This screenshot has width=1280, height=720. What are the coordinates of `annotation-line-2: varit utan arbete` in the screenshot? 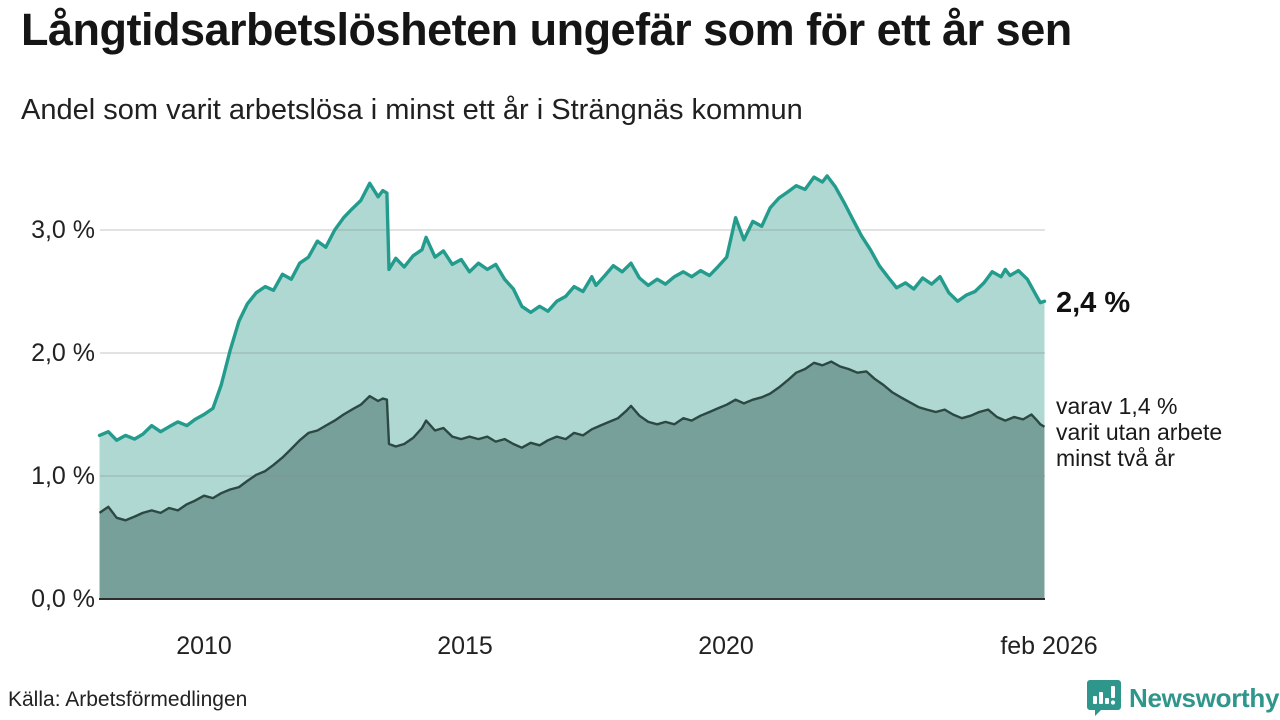 It's located at (1139, 432).